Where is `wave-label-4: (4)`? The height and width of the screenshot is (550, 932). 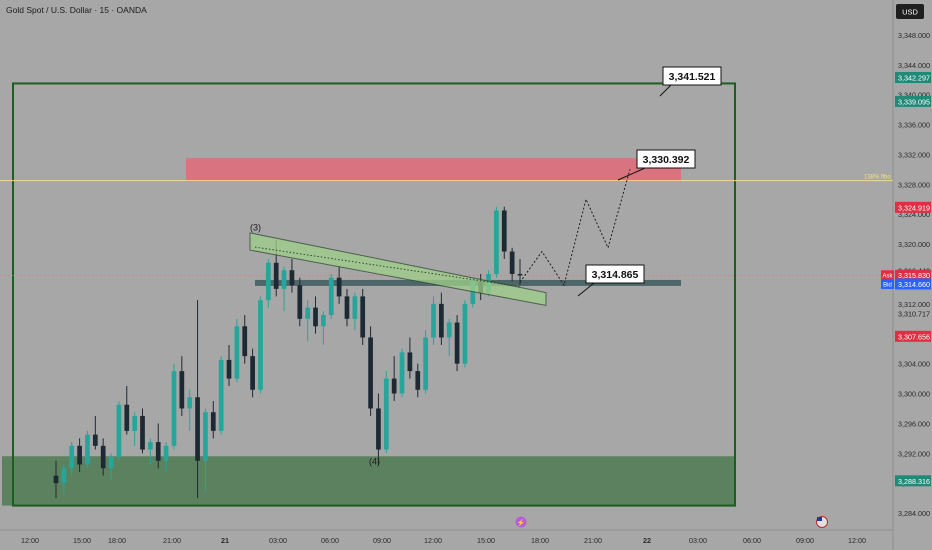
wave-label-4: (4) is located at coordinates (374, 461).